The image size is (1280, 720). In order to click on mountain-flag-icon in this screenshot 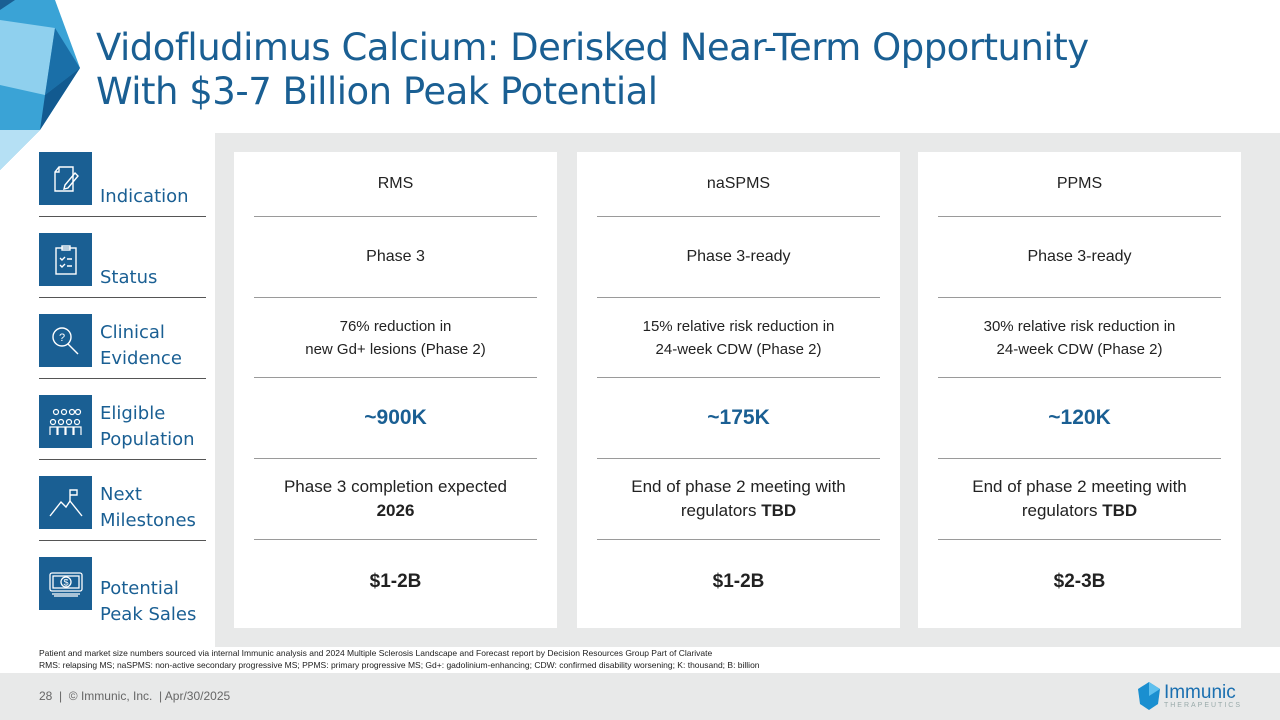, I will do `click(65, 502)`.